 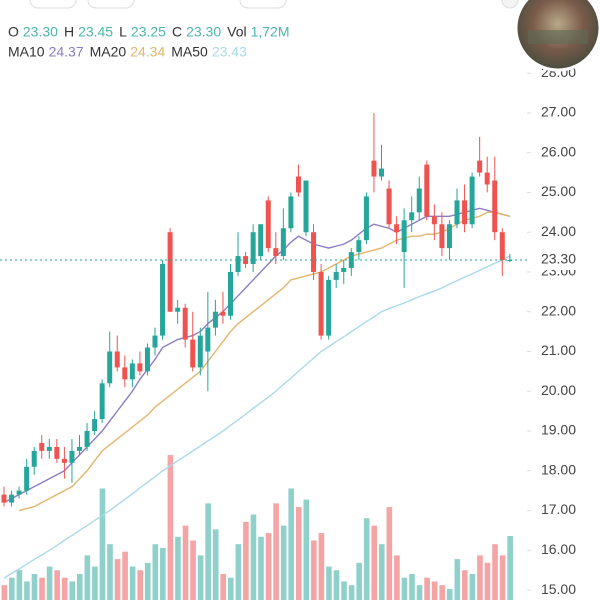 What do you see at coordinates (558, 430) in the screenshot?
I see `y-tick-label: 19.00` at bounding box center [558, 430].